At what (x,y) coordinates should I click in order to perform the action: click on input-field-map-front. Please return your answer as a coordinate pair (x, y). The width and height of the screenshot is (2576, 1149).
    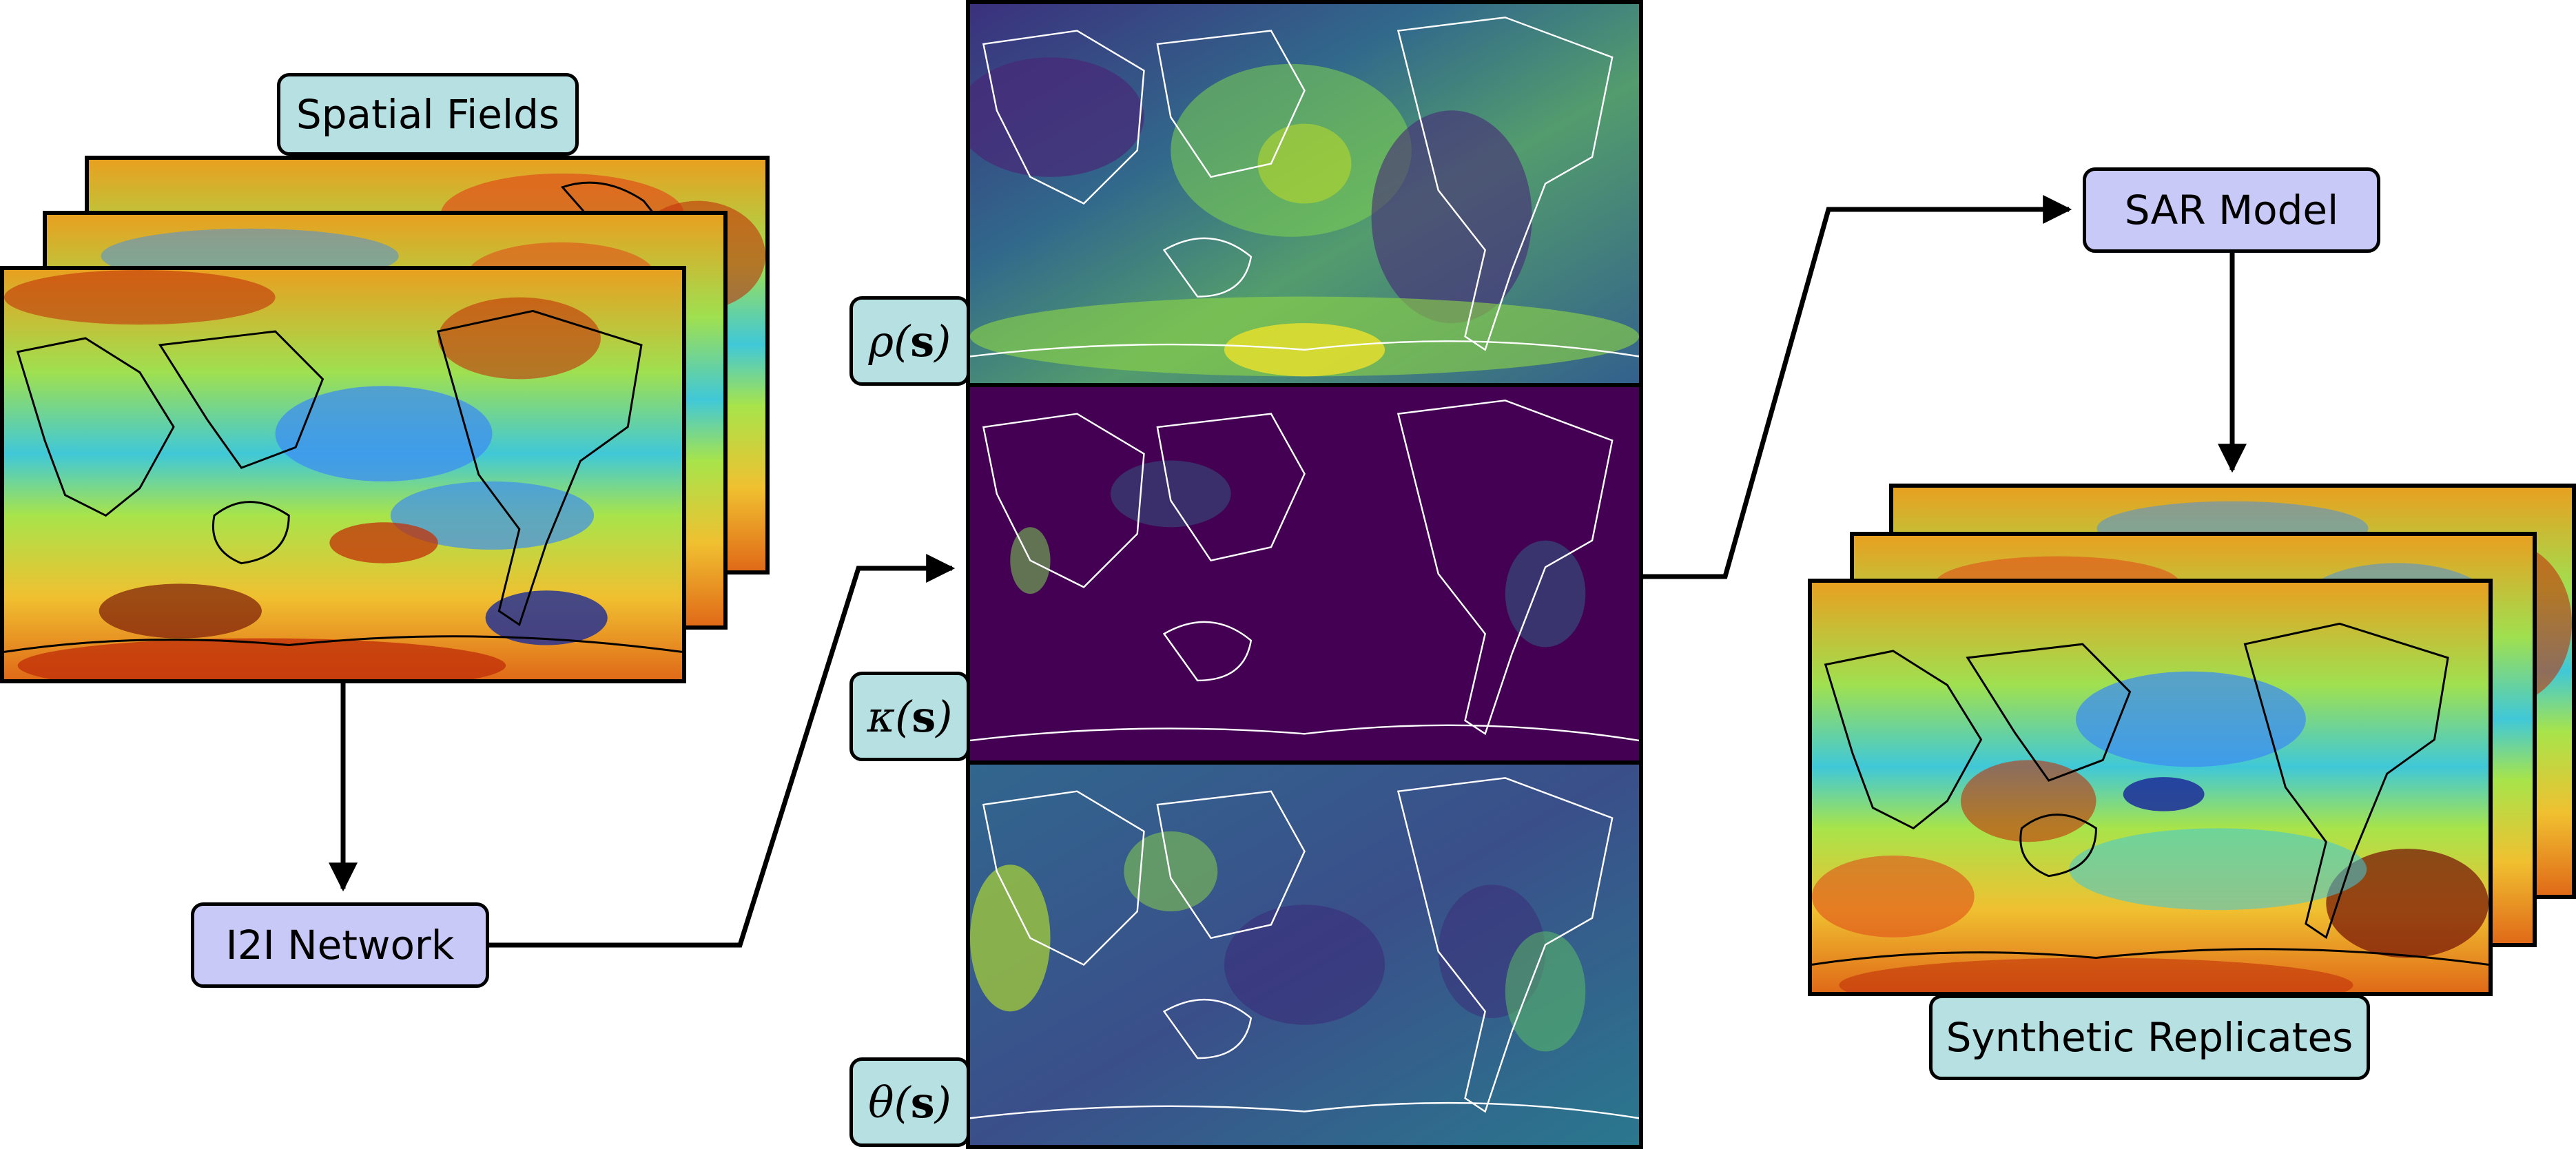
    Looking at the image, I should click on (343, 474).